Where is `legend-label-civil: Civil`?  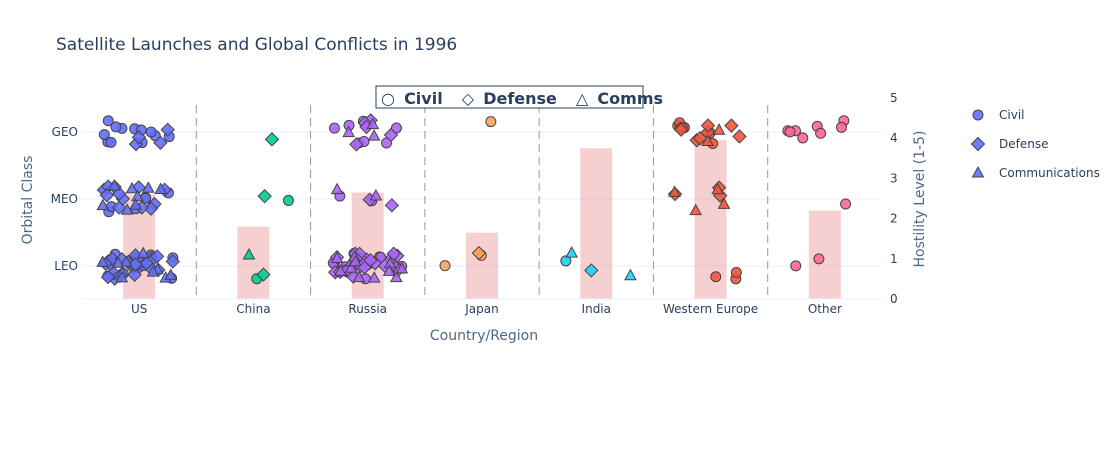 legend-label-civil: Civil is located at coordinates (1011, 115).